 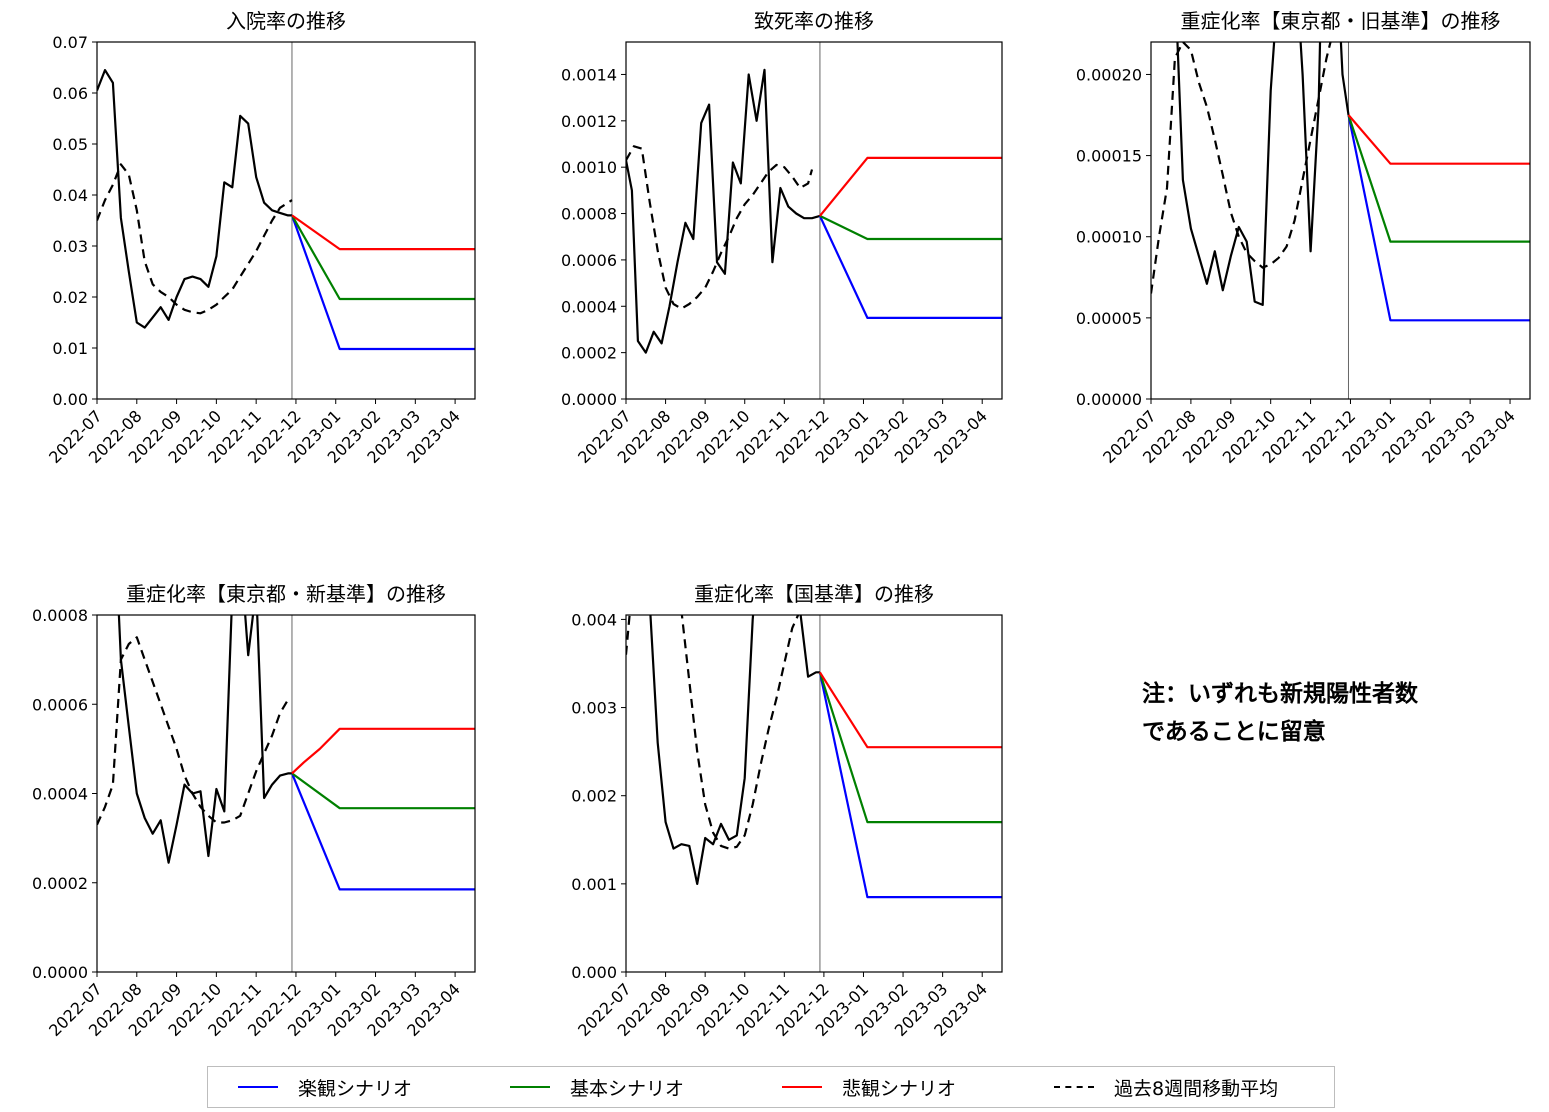 What do you see at coordinates (70, 144) in the screenshot?
I see `y-tick-label: 0.05` at bounding box center [70, 144].